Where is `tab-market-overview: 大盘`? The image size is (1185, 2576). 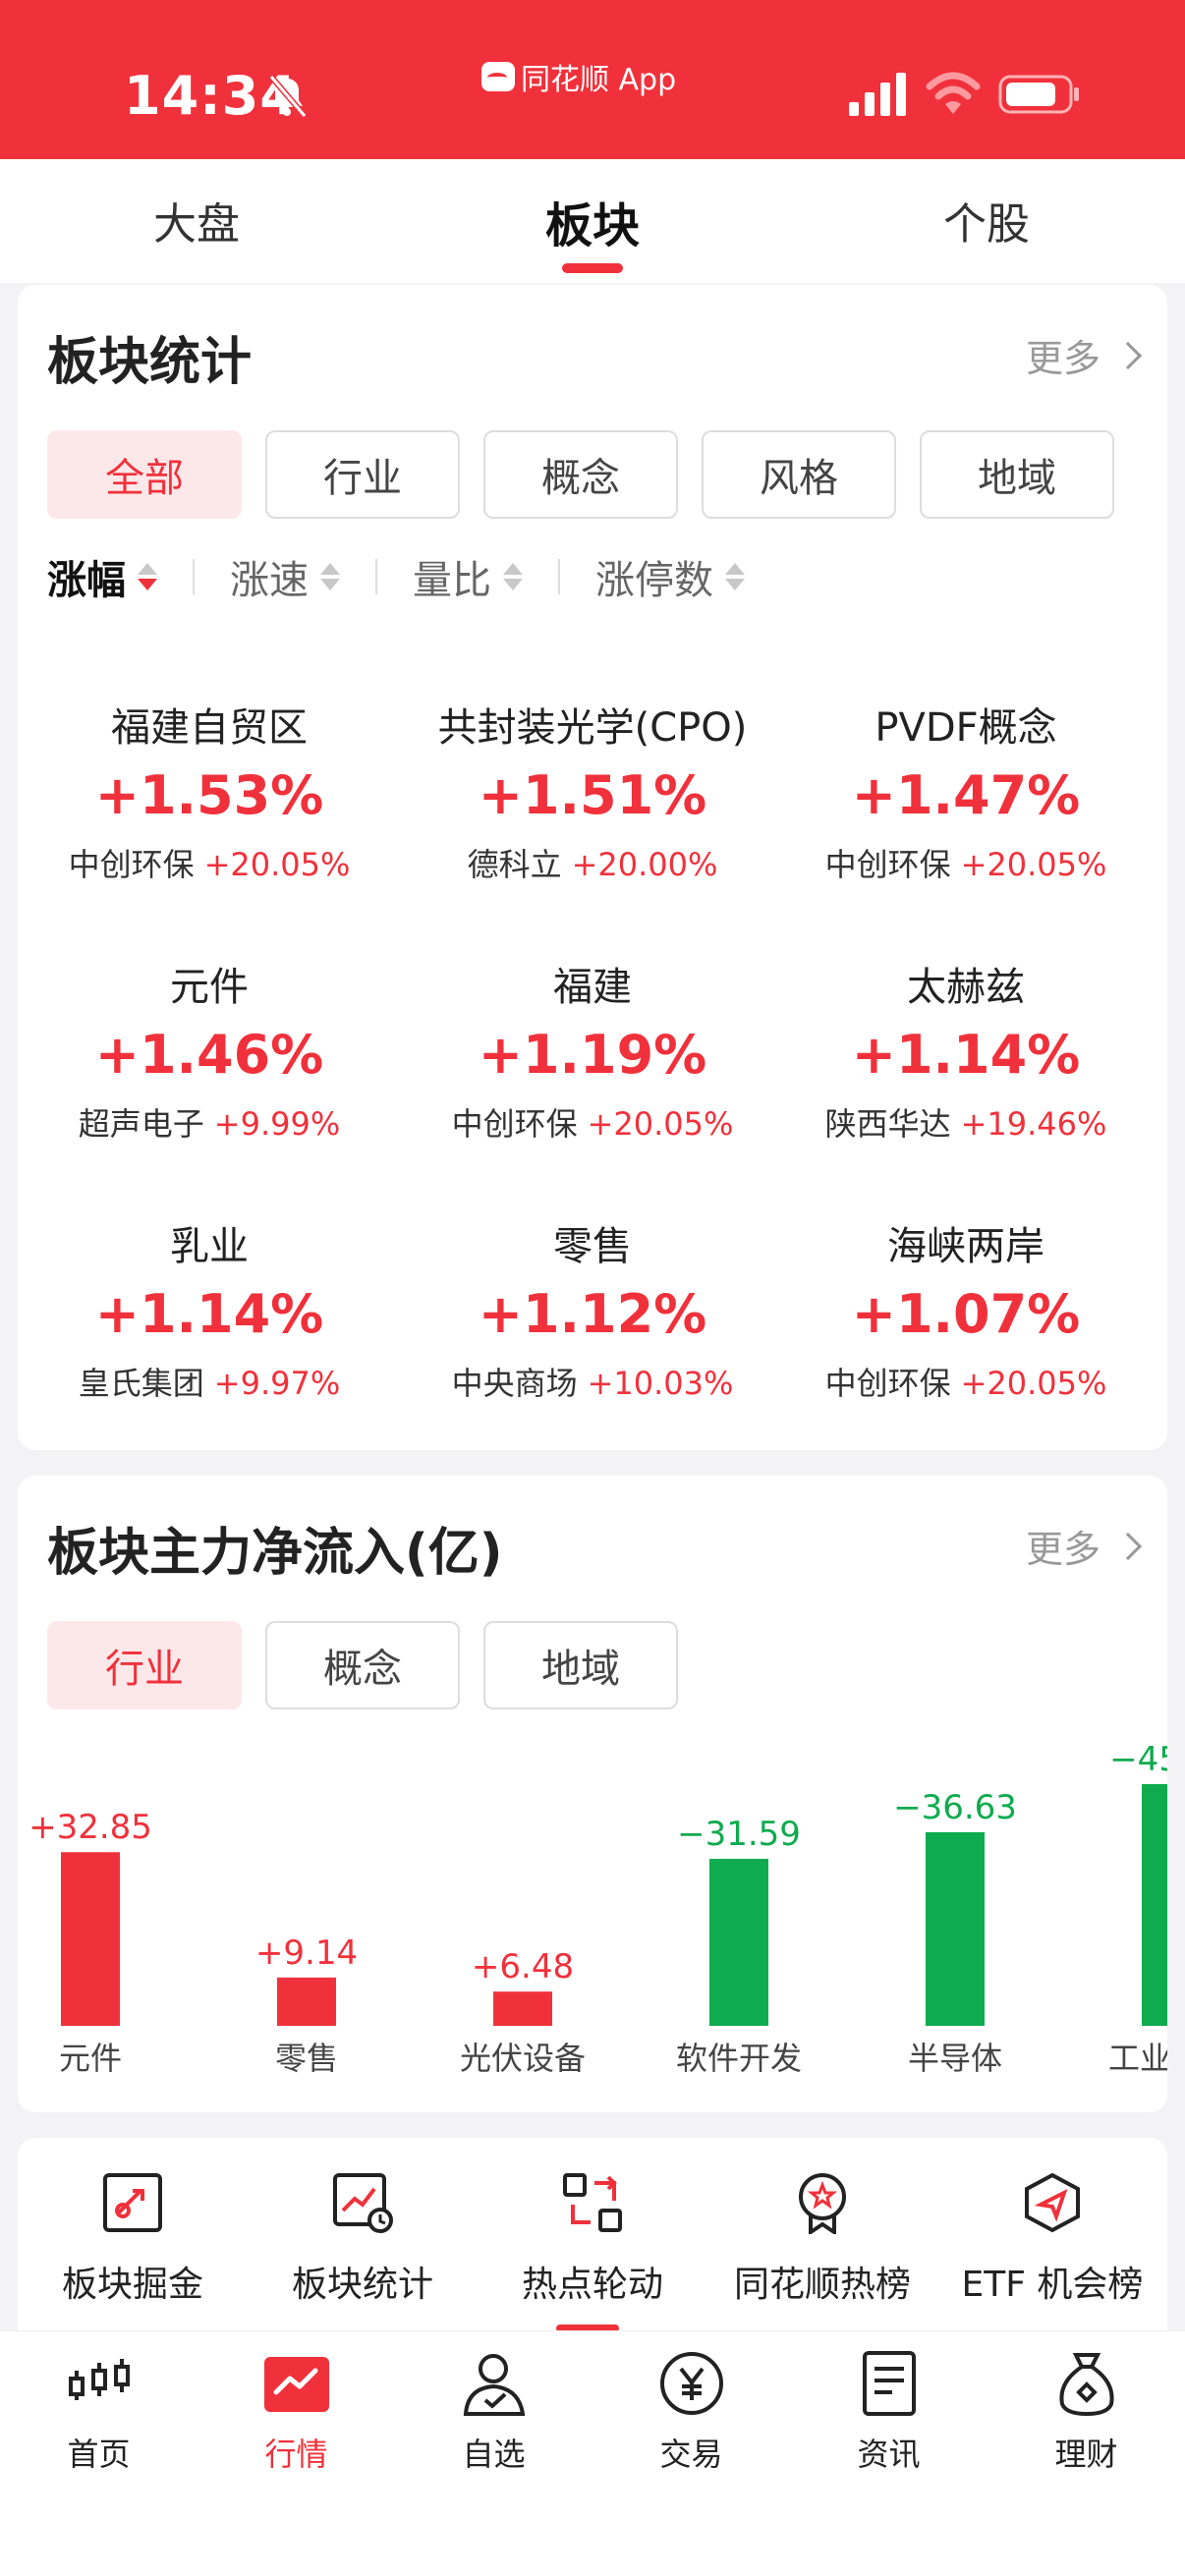
tab-market-overview: 大盘 is located at coordinates (197, 224).